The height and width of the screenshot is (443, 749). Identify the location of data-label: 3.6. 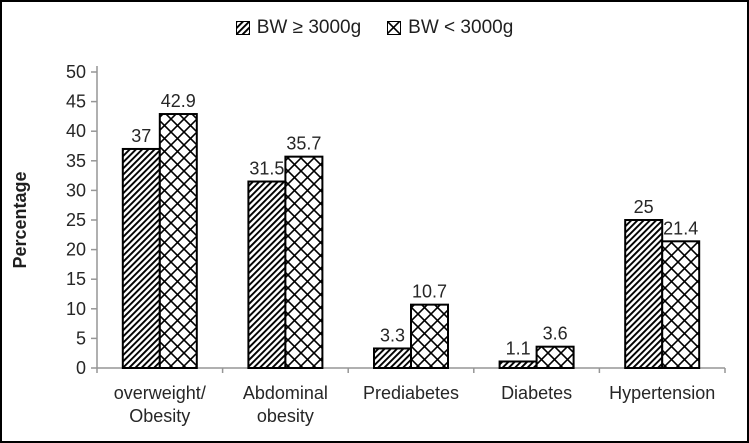
(555, 334).